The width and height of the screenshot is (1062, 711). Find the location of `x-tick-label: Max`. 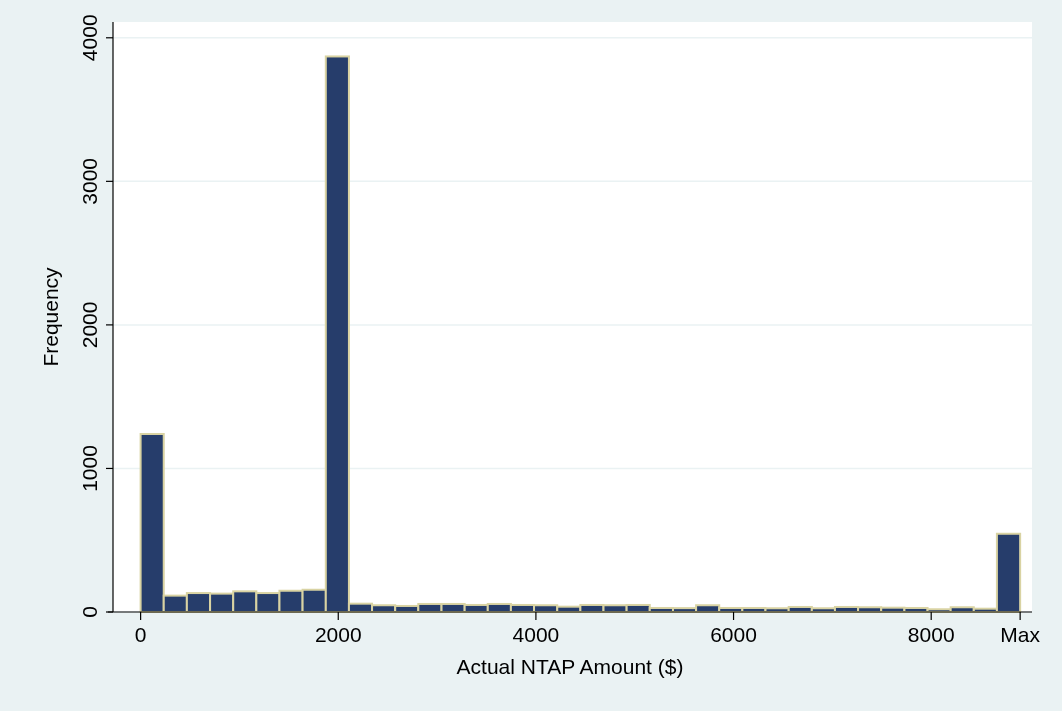

x-tick-label: Max is located at coordinates (1020, 634).